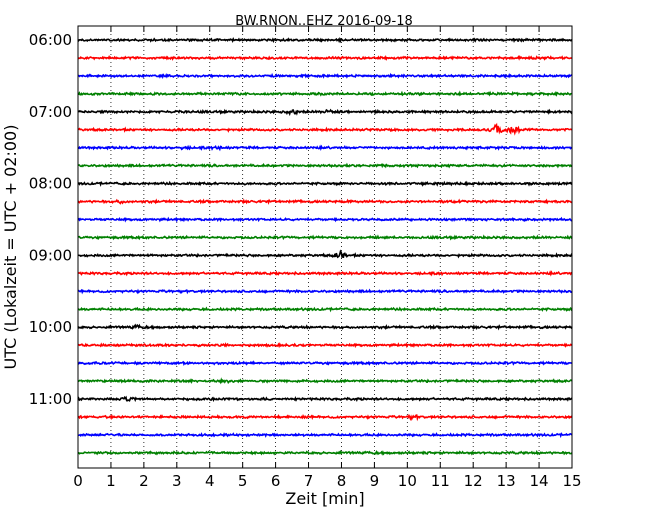 This screenshot has height=520, width=650. I want to click on y-tick-label: 11:00, so click(50, 399).